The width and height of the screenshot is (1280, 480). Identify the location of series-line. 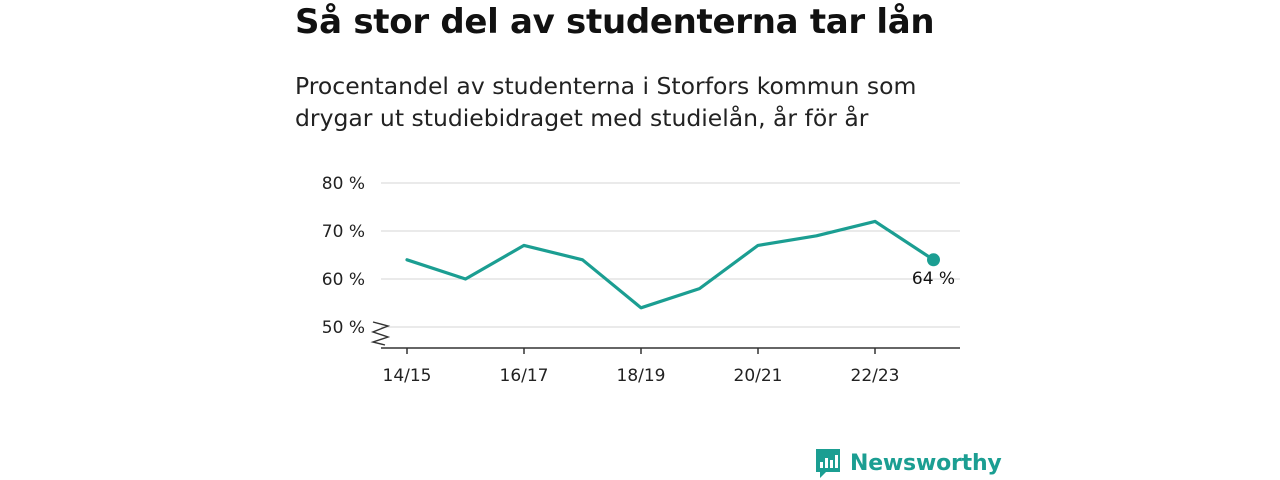
(670, 264).